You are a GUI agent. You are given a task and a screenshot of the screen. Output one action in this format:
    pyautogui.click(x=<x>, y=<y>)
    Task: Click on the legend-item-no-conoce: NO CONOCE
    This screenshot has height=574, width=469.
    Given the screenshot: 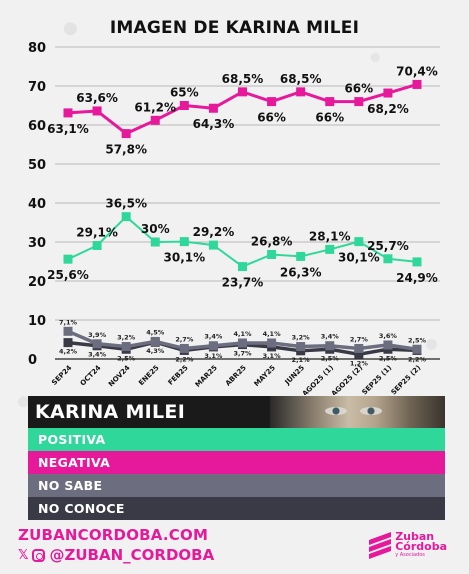 What is the action you would take?
    pyautogui.click(x=236, y=508)
    